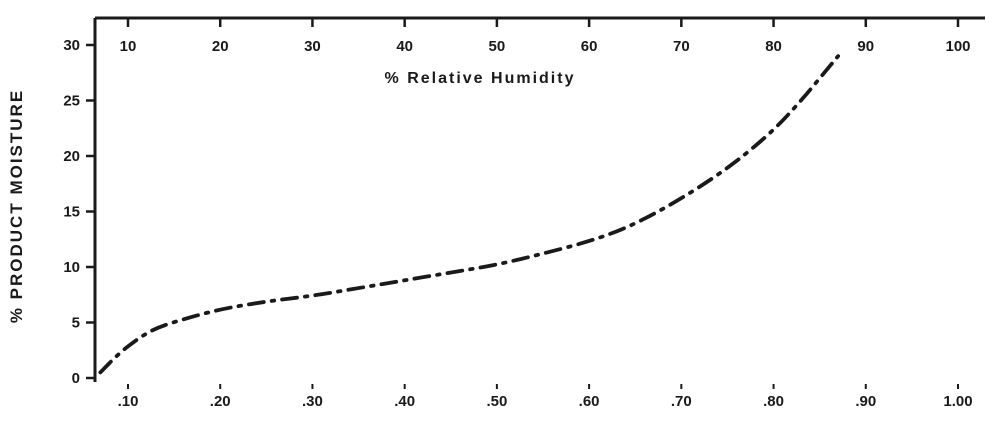  What do you see at coordinates (681, 46) in the screenshot?
I see `top-axis-tick-label: 70` at bounding box center [681, 46].